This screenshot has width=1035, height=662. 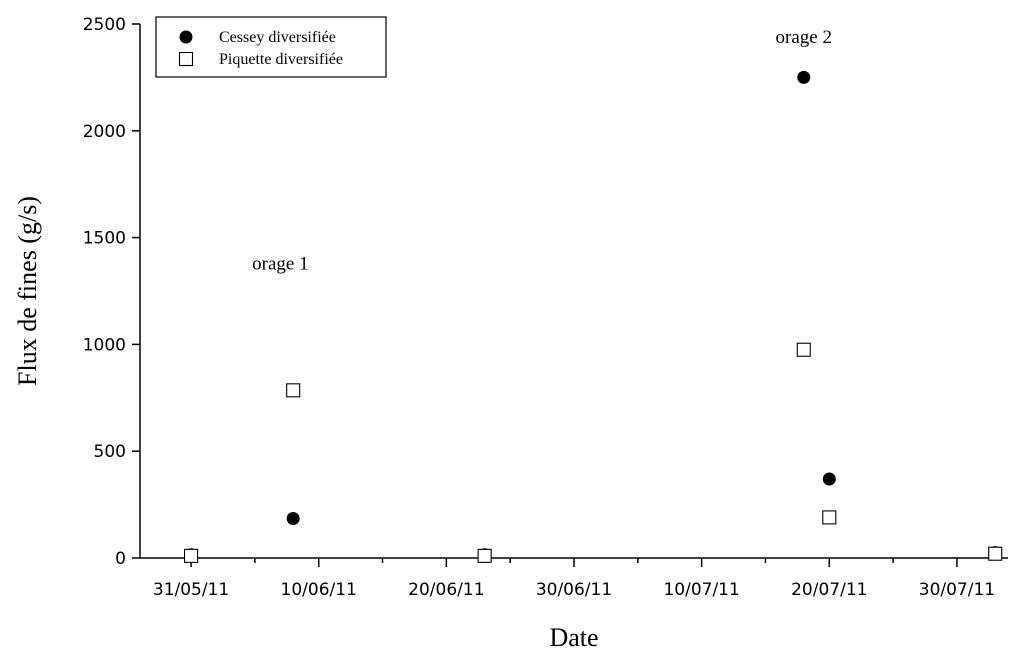 What do you see at coordinates (27, 291) in the screenshot?
I see `y-axis-title: Flux de fines (g/s)` at bounding box center [27, 291].